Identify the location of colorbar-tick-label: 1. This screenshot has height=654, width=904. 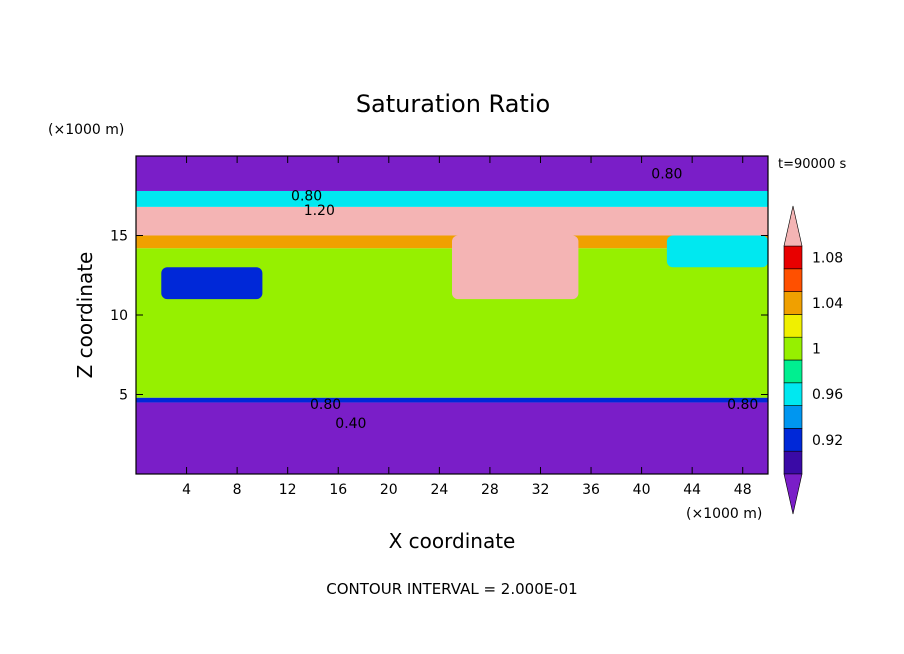
(816, 350).